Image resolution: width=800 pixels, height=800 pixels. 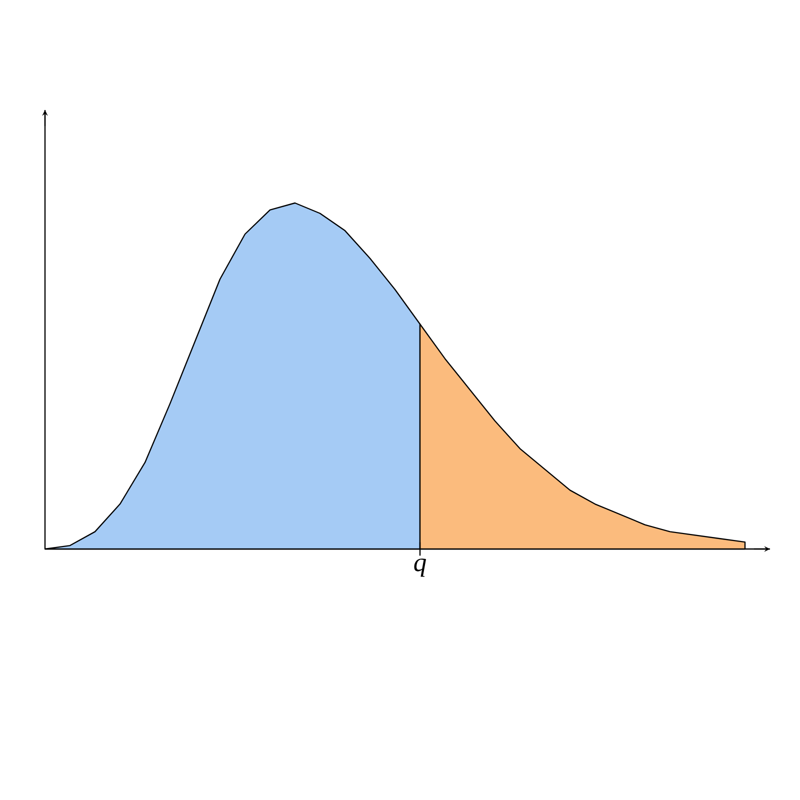 I want to click on text: q, so click(x=420, y=567).